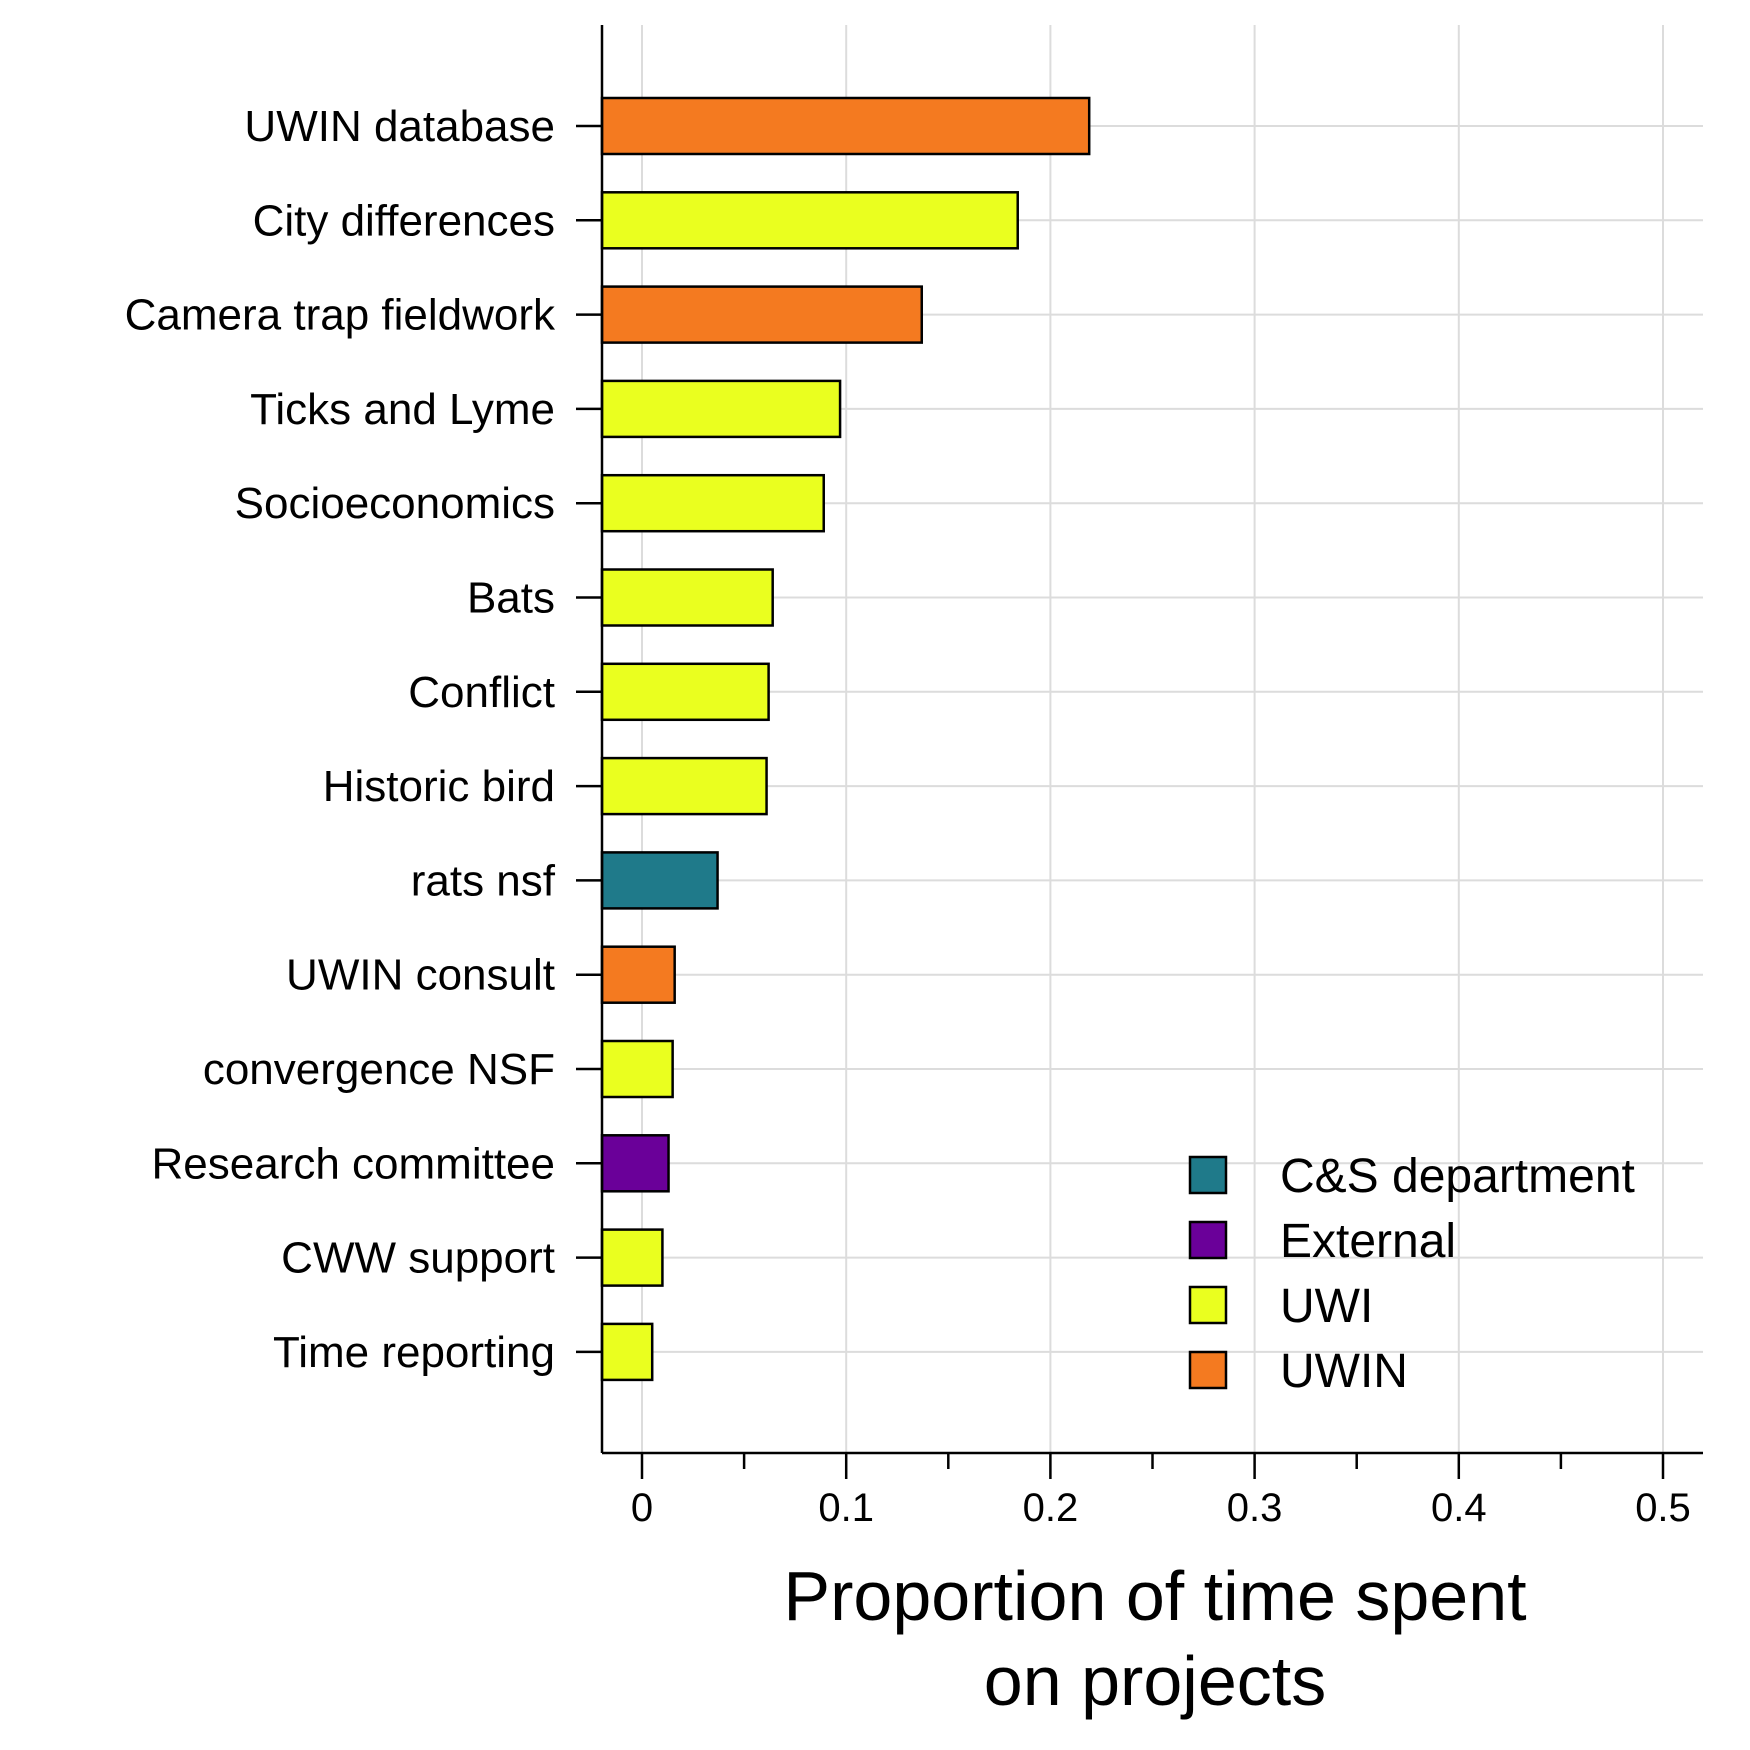 This screenshot has width=1750, height=1750. I want to click on x-tick-label: 0.2, so click(1051, 1508).